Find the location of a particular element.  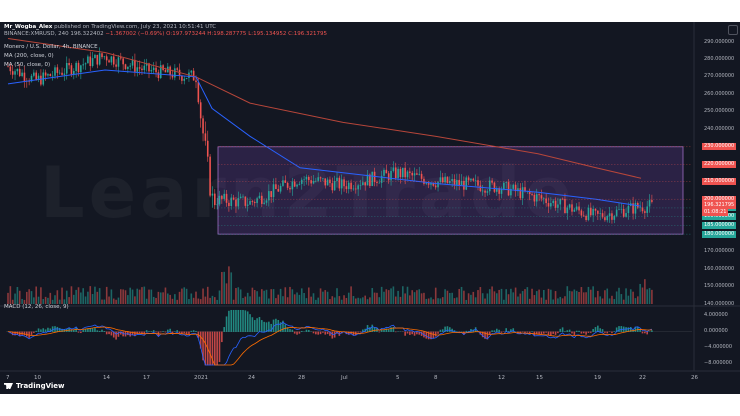

publisher-name: Mr_Wogba_Alex is located at coordinates (28, 27).